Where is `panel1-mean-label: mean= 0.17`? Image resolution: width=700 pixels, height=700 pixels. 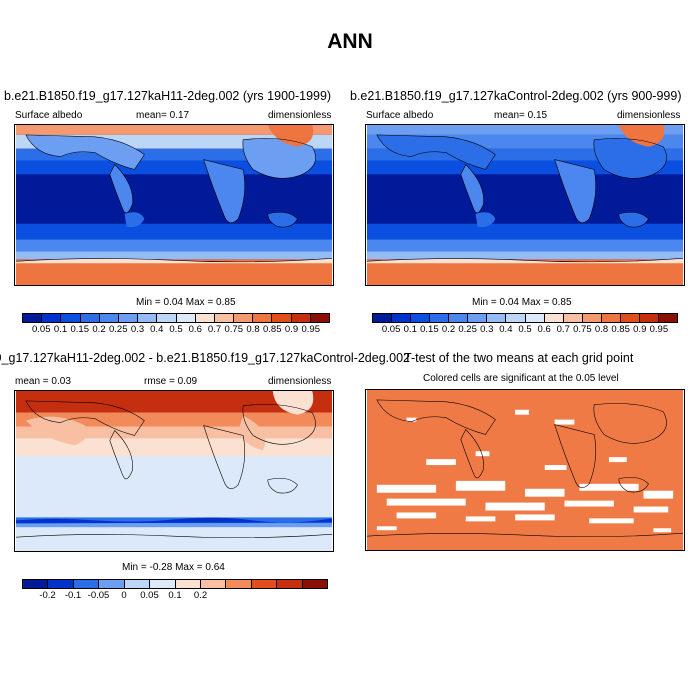 panel1-mean-label: mean= 0.17 is located at coordinates (163, 115).